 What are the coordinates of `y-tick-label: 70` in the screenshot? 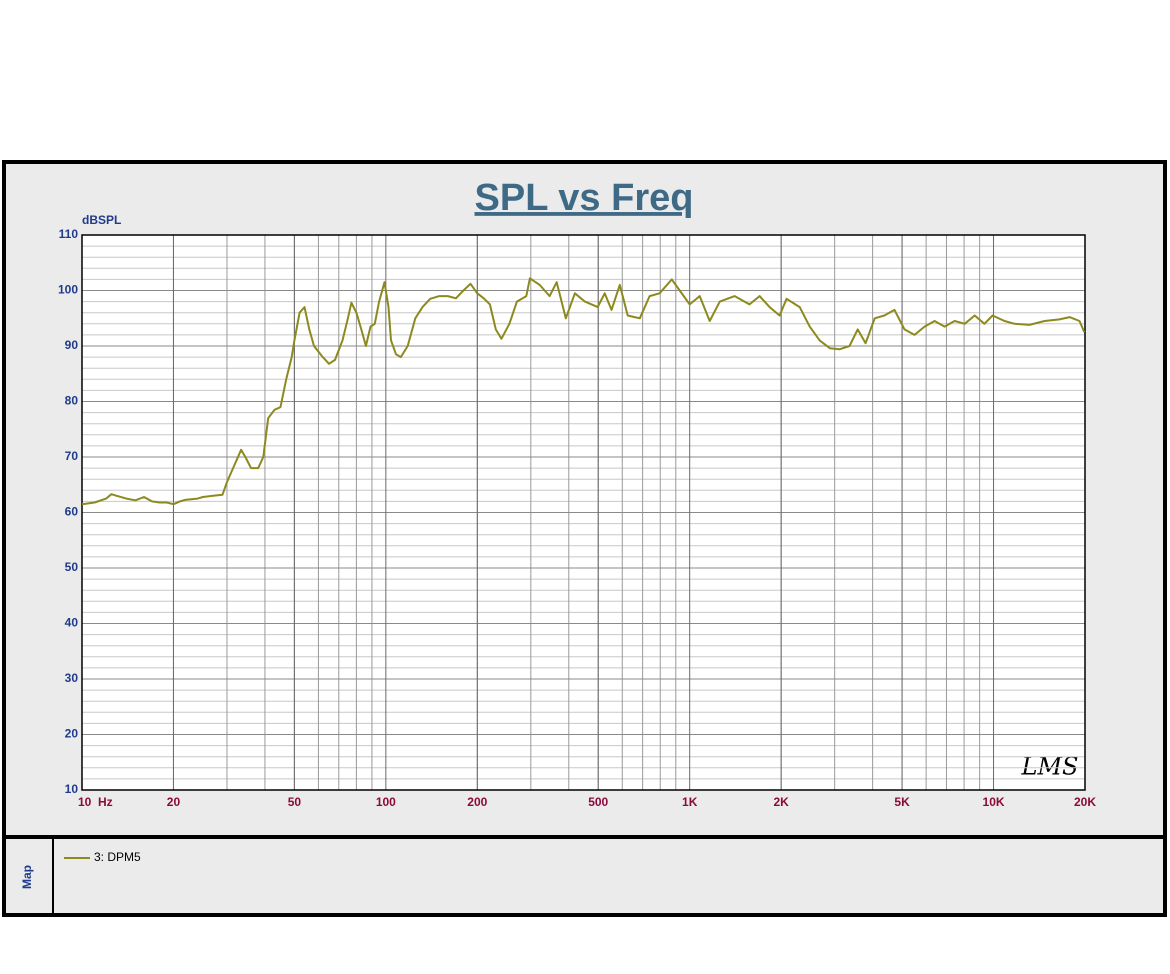 It's located at (72, 456).